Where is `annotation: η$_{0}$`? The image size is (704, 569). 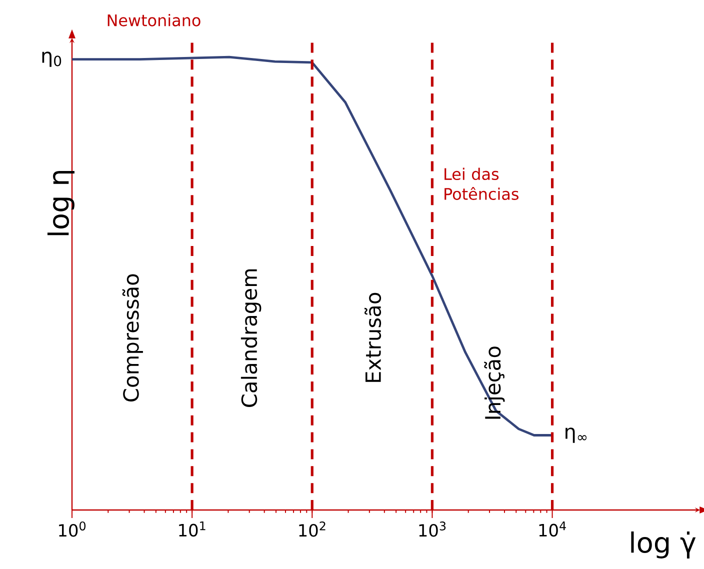
annotation: η$_{0}$ is located at coordinates (52, 59).